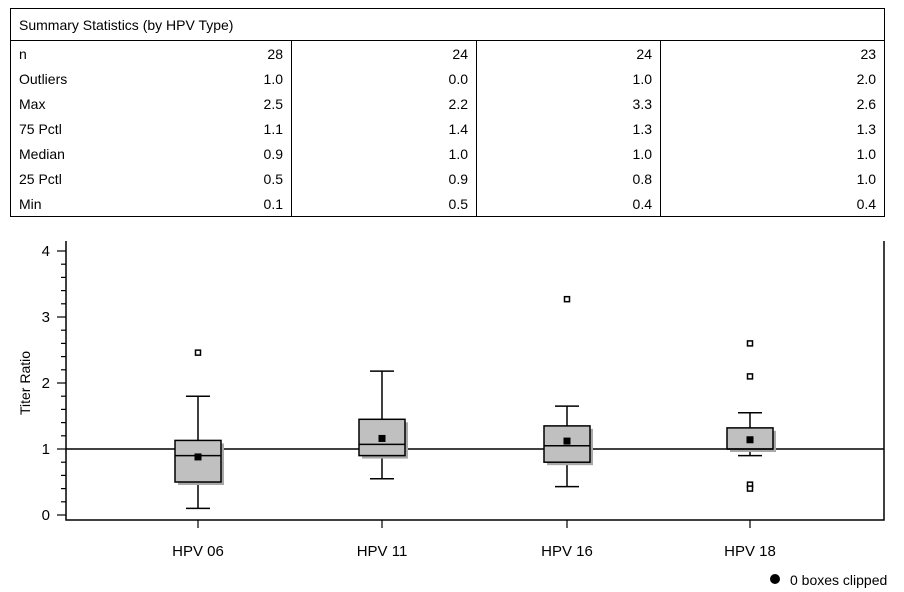 This screenshot has height=592, width=904. I want to click on table-row: 75 Pctl 1.1 1.4 1.3 1.3, so click(448, 128).